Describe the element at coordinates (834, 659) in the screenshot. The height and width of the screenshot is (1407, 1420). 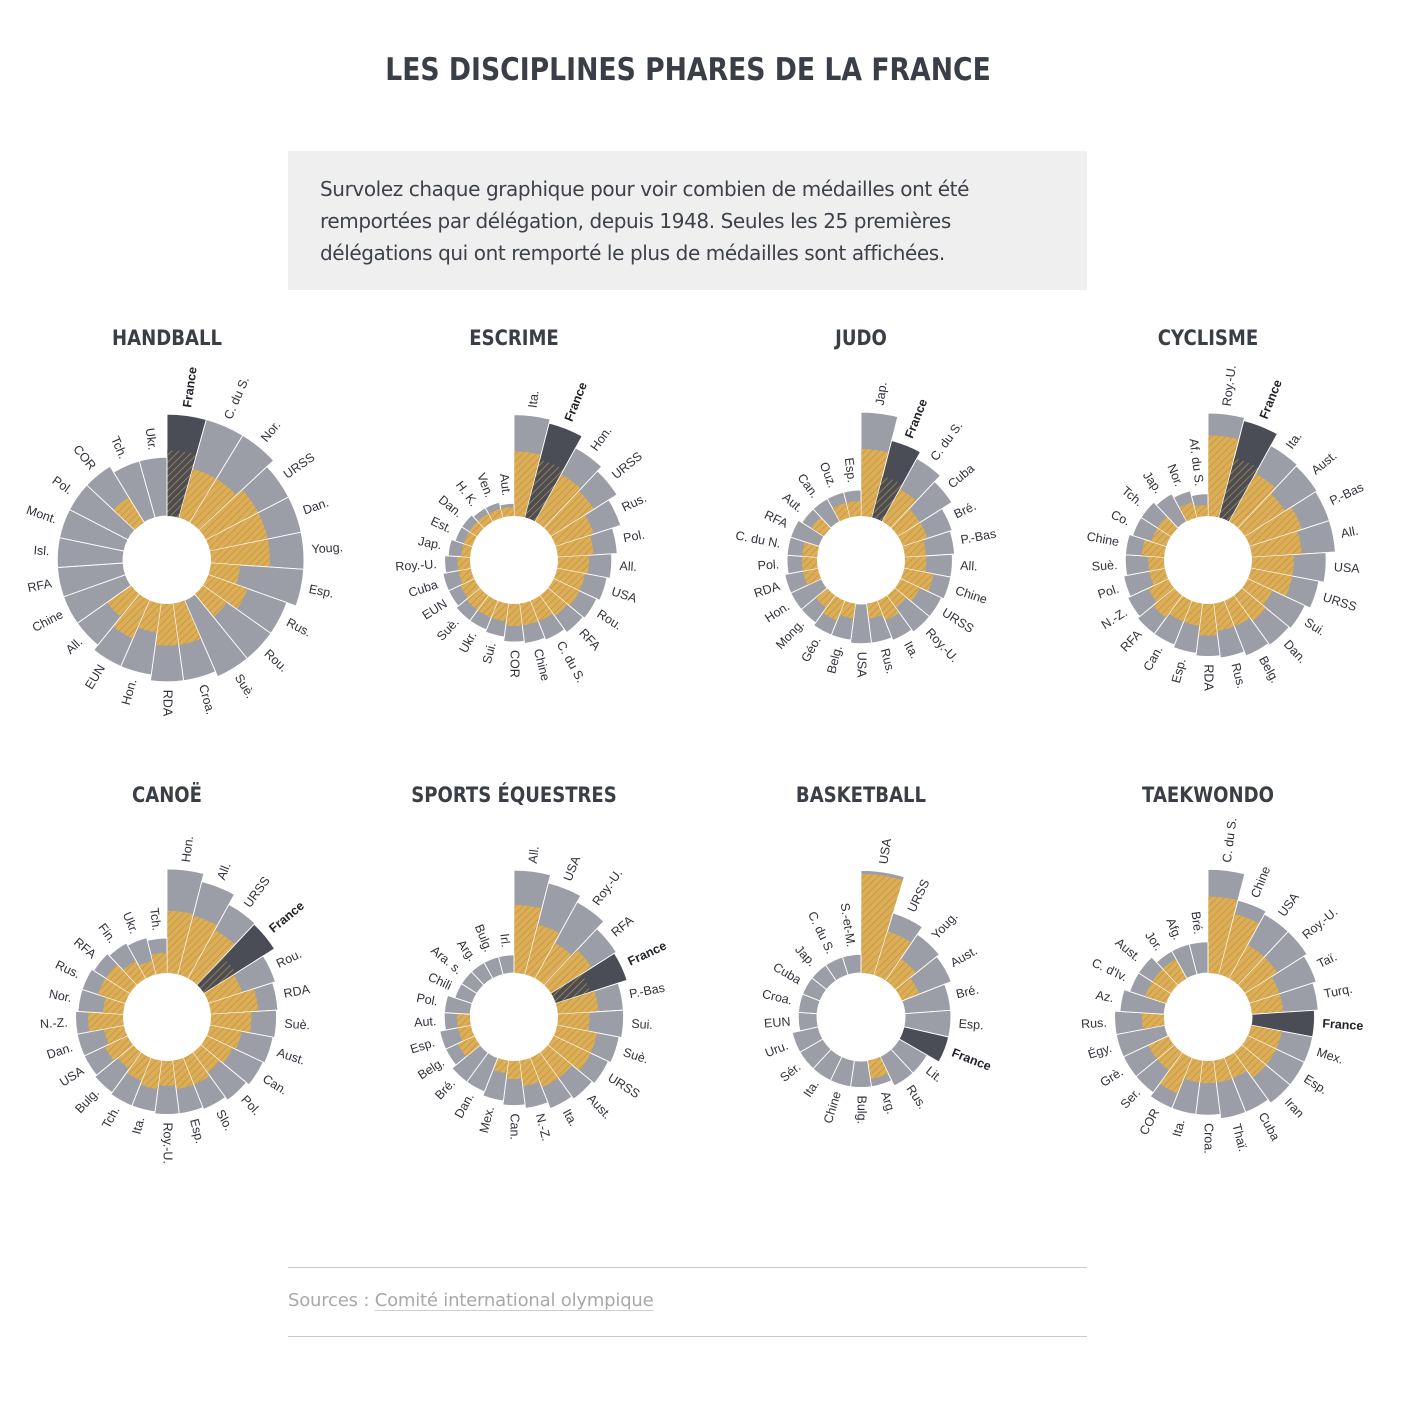
I see `category-label-13: Belg.` at that location.